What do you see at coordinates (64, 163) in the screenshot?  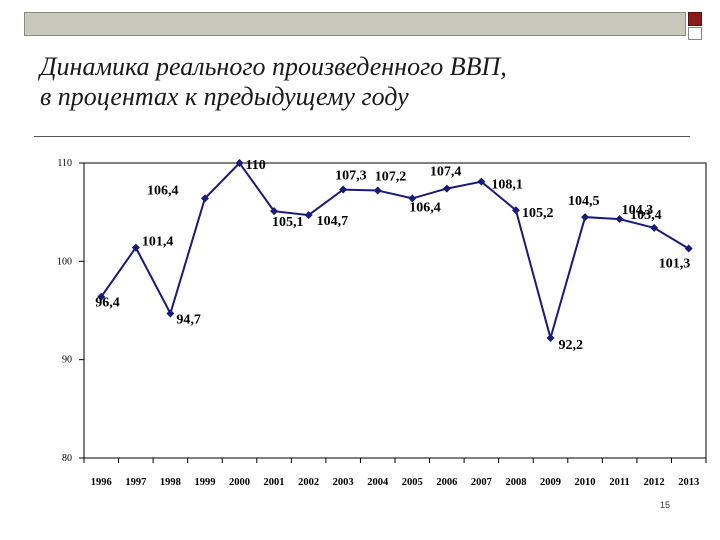 I see `y-tick-label: 110` at bounding box center [64, 163].